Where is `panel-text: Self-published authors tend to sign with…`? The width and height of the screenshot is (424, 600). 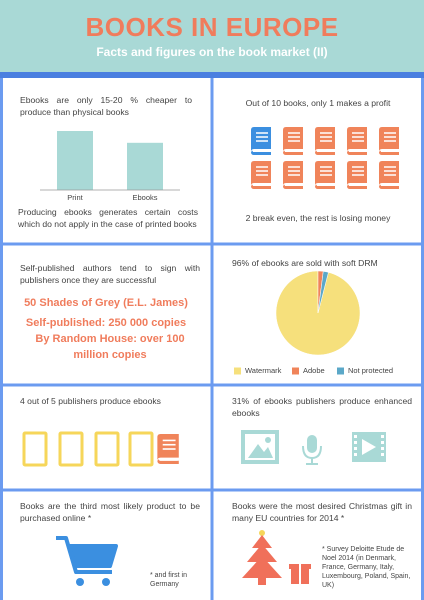
panel-text: Self-published authors tend to sign with… is located at coordinates (110, 274).